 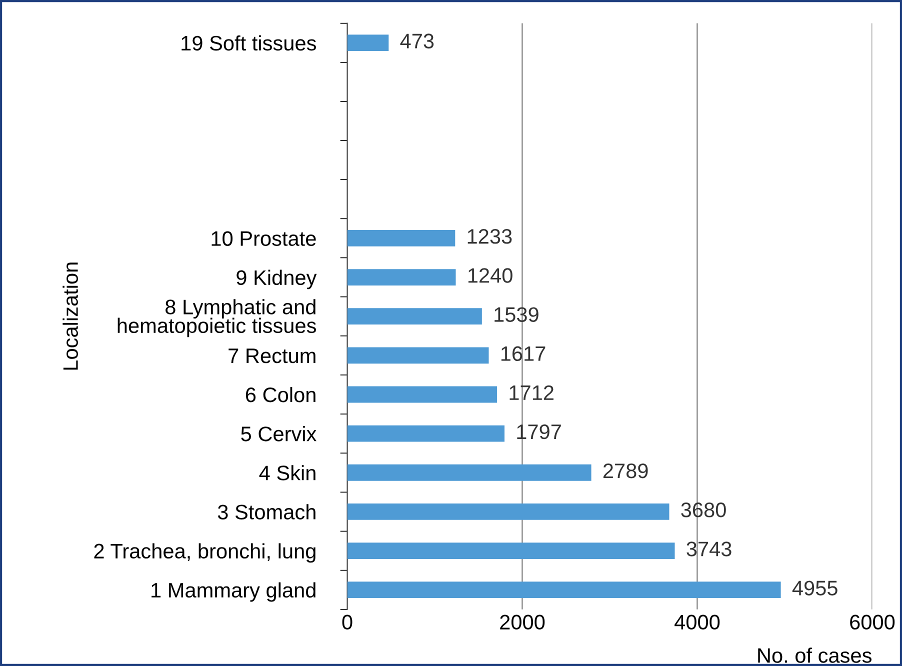 What do you see at coordinates (815, 588) in the screenshot?
I see `data-label: 4955` at bounding box center [815, 588].